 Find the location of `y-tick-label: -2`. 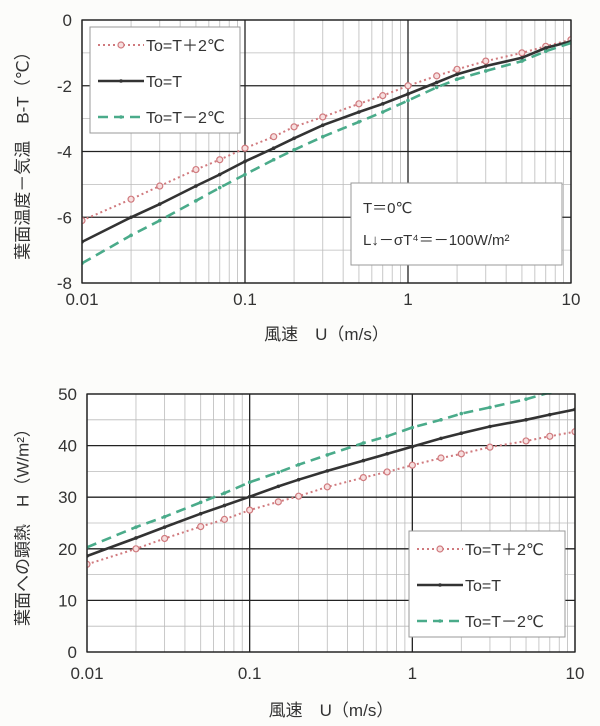

y-tick-label: -2 is located at coordinates (64, 86).